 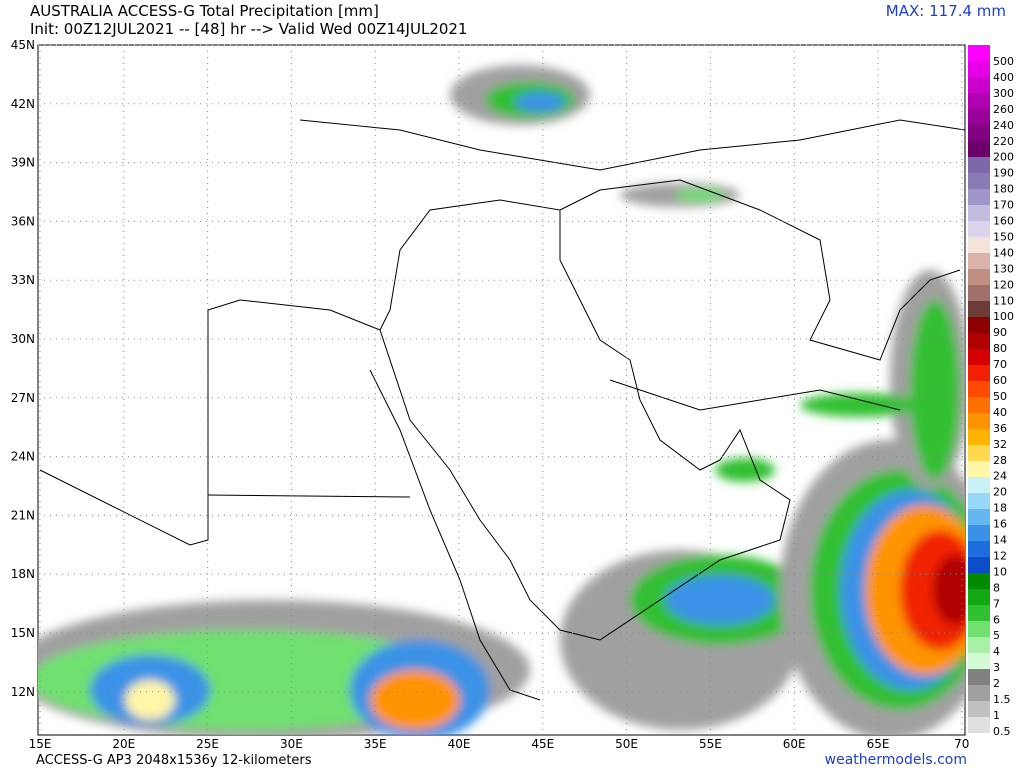 I want to click on lon-label: 30E, so click(x=291, y=744).